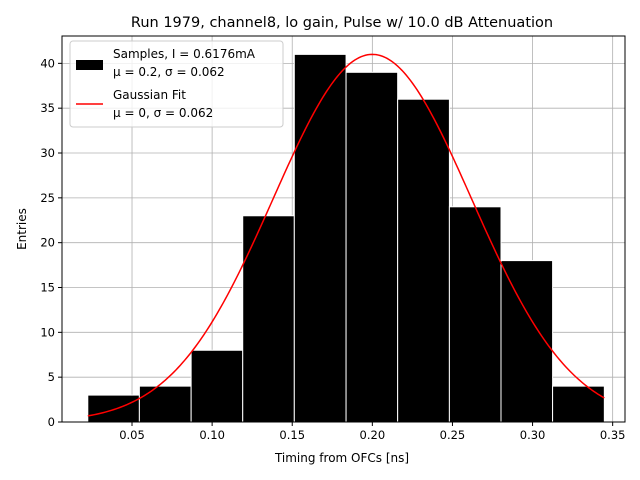  Describe the element at coordinates (341, 458) in the screenshot. I see `x-axis-label: Timing from OFCs [ns]` at that location.